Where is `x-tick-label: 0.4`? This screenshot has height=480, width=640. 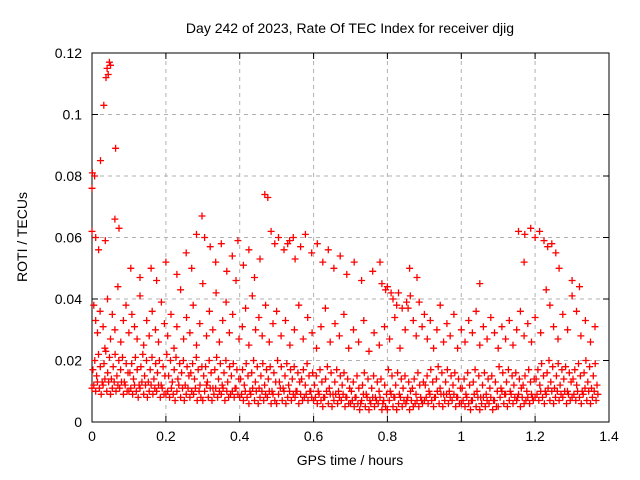 x-tick-label: 0.4 is located at coordinates (240, 436).